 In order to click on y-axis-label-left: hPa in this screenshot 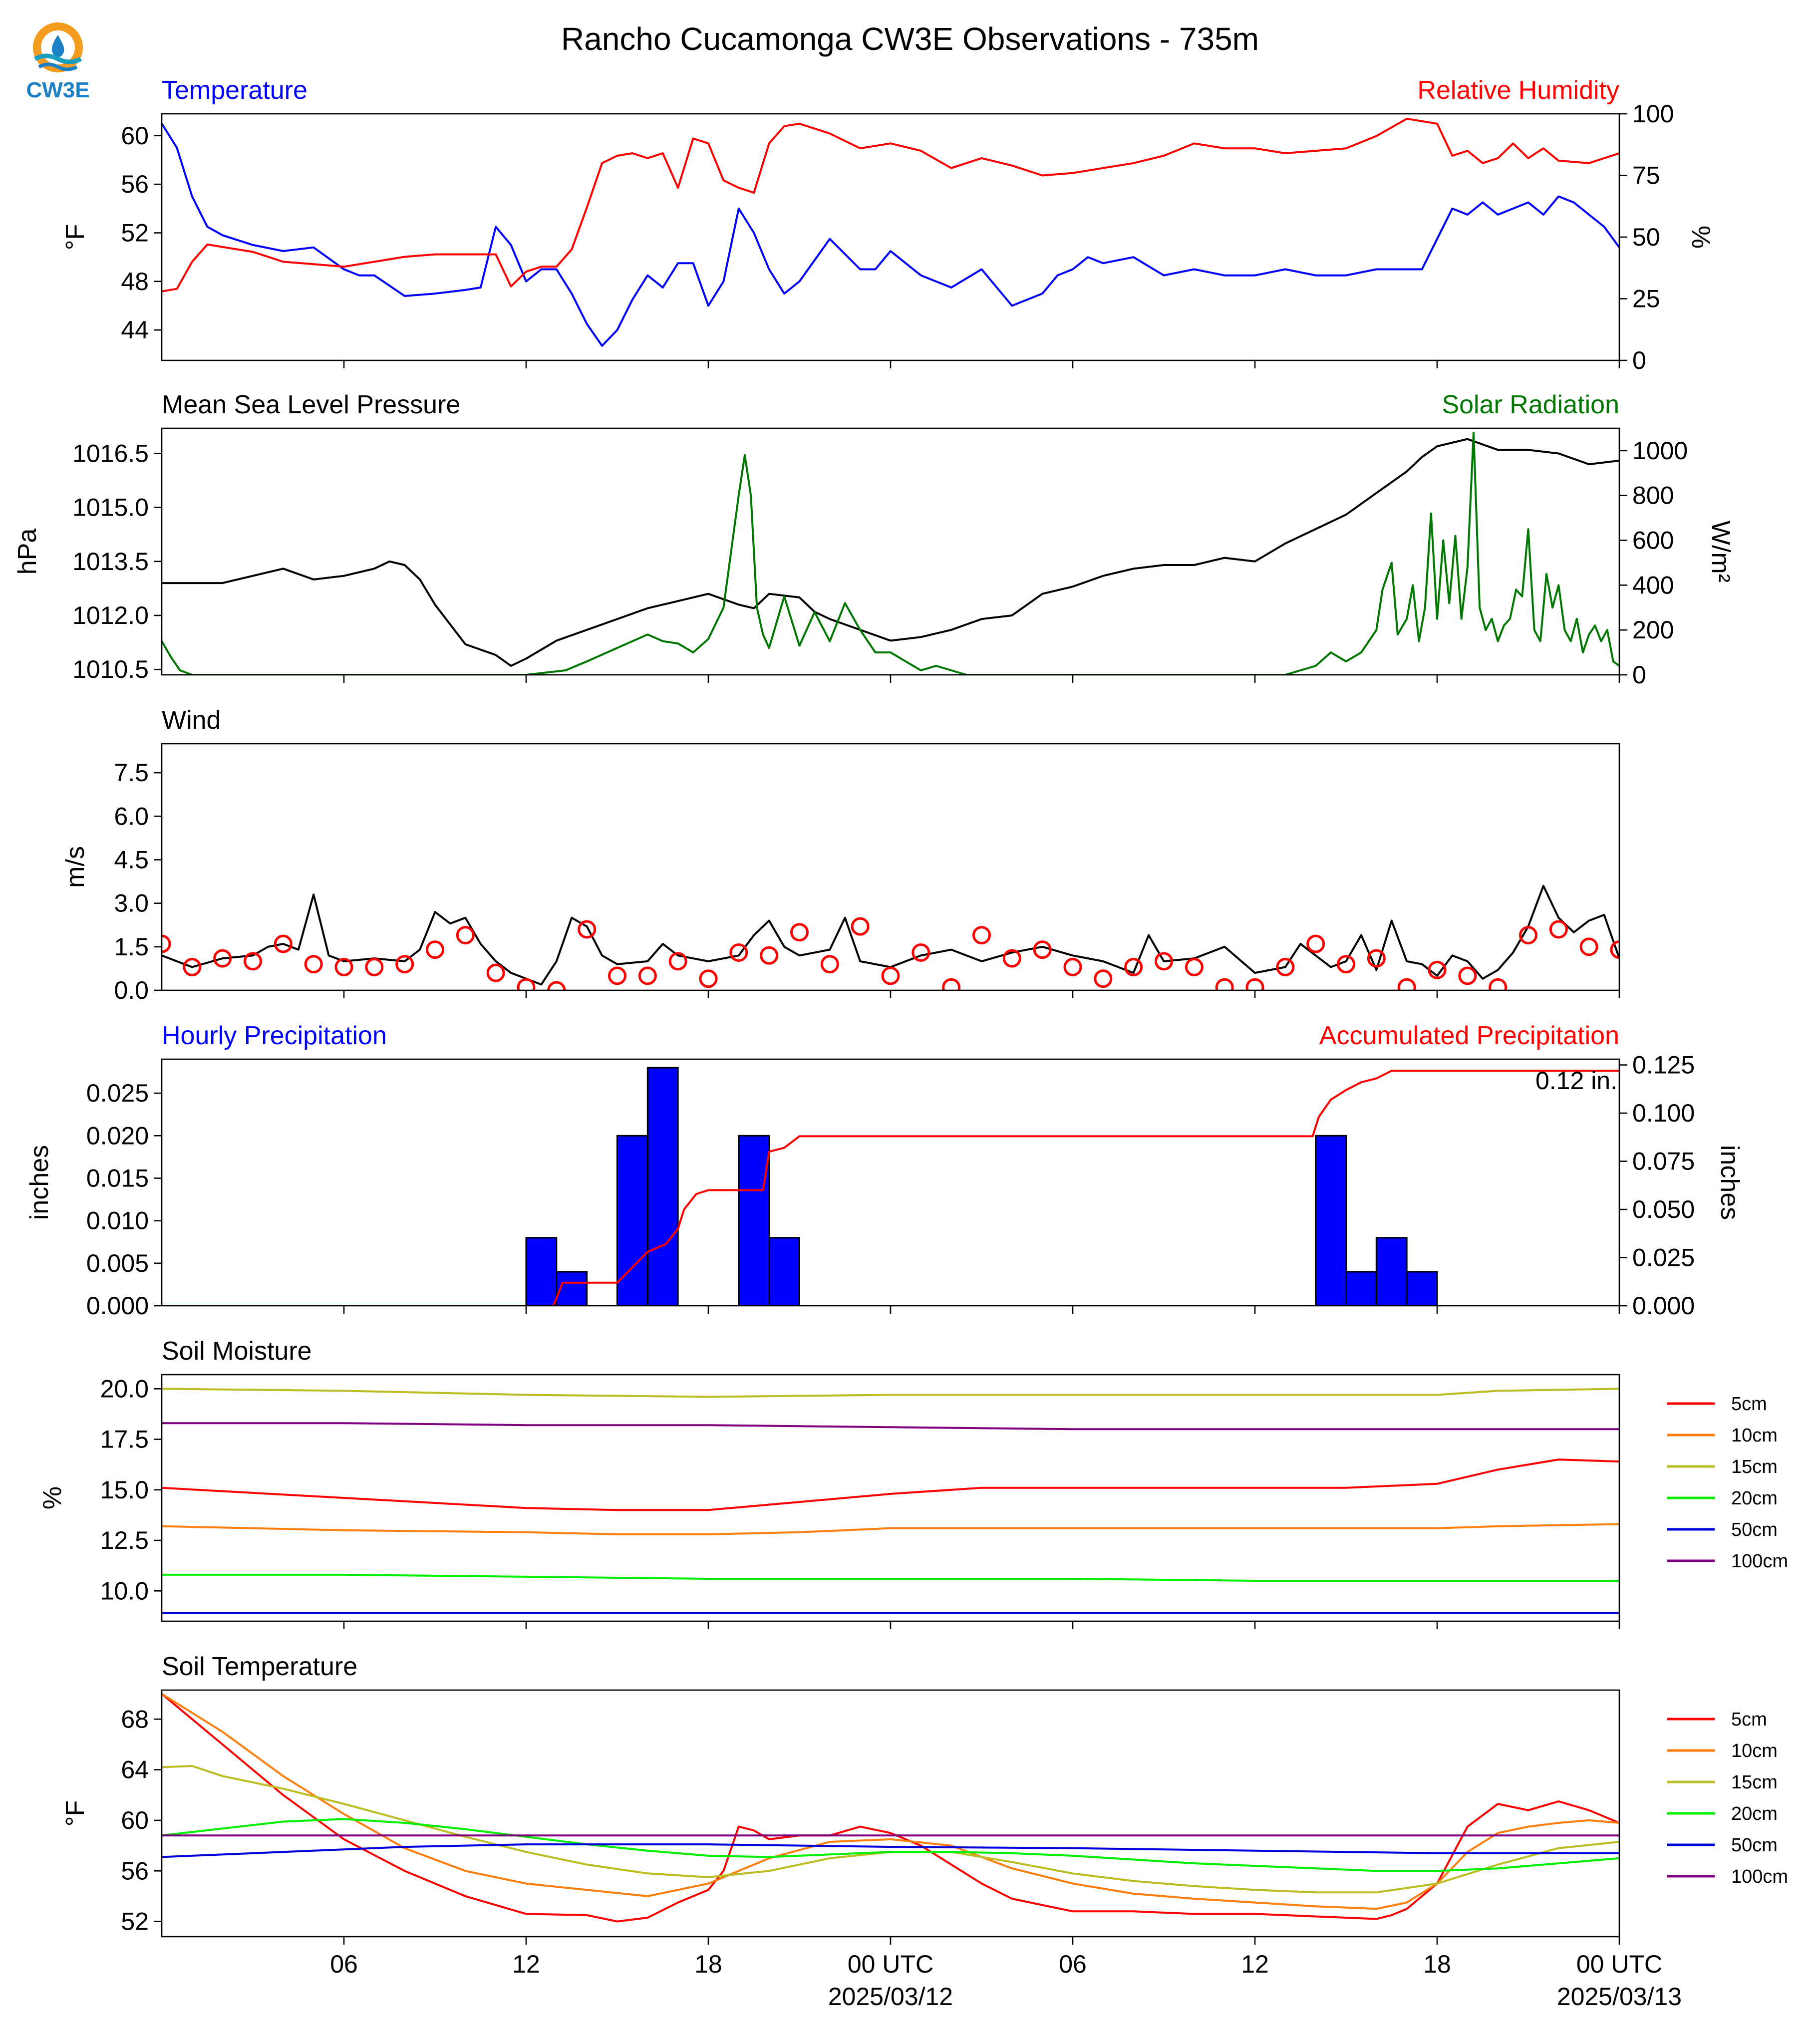, I will do `click(27, 552)`.